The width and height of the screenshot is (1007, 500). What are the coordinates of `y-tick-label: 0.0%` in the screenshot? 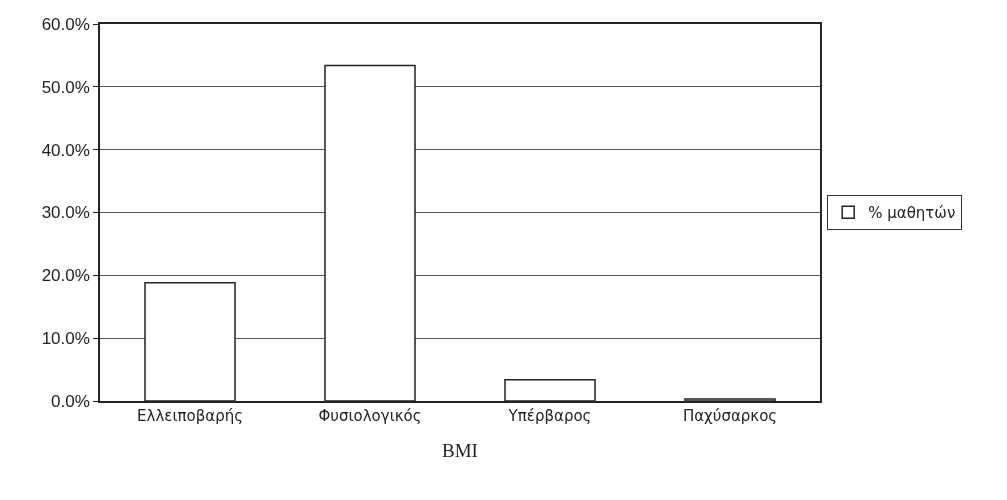 It's located at (70, 401).